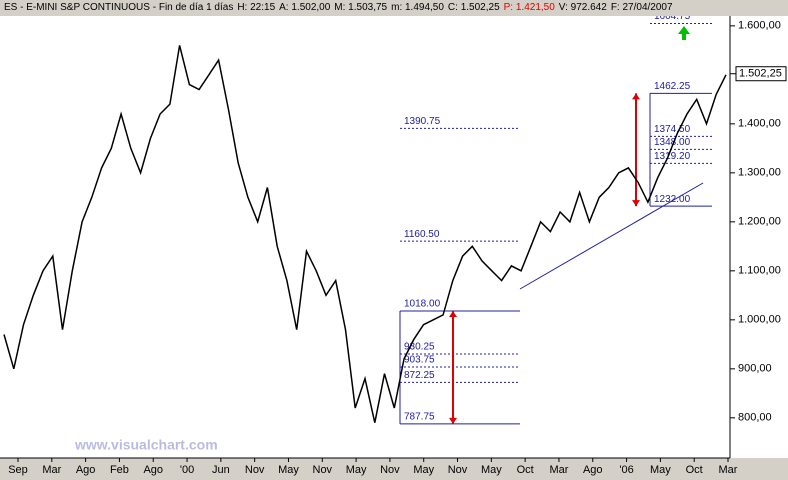  Describe the element at coordinates (759, 320) in the screenshot. I see `y-tick-label: 1.000,00` at that location.